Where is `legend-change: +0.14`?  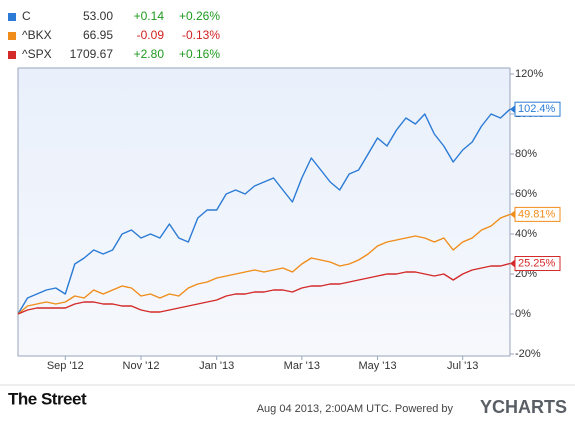 legend-change: +0.14 is located at coordinates (149, 16).